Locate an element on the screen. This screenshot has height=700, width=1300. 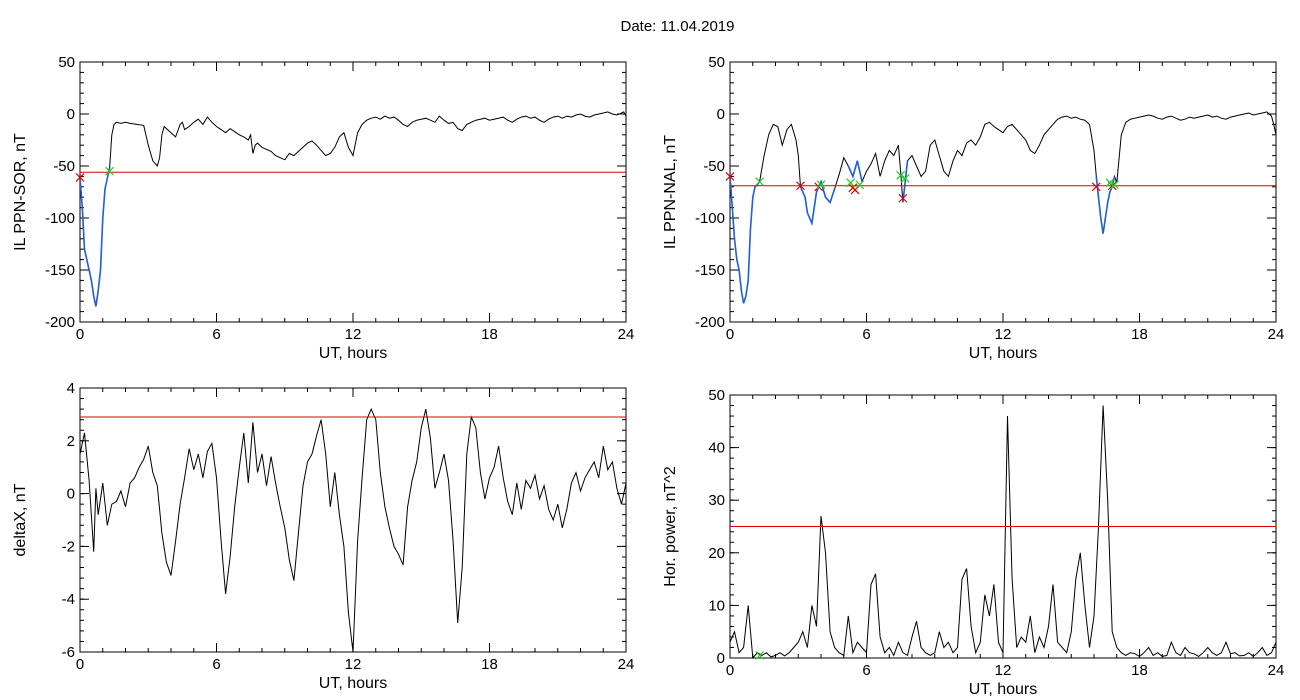
y-tick-label: 4 is located at coordinates (71, 388).